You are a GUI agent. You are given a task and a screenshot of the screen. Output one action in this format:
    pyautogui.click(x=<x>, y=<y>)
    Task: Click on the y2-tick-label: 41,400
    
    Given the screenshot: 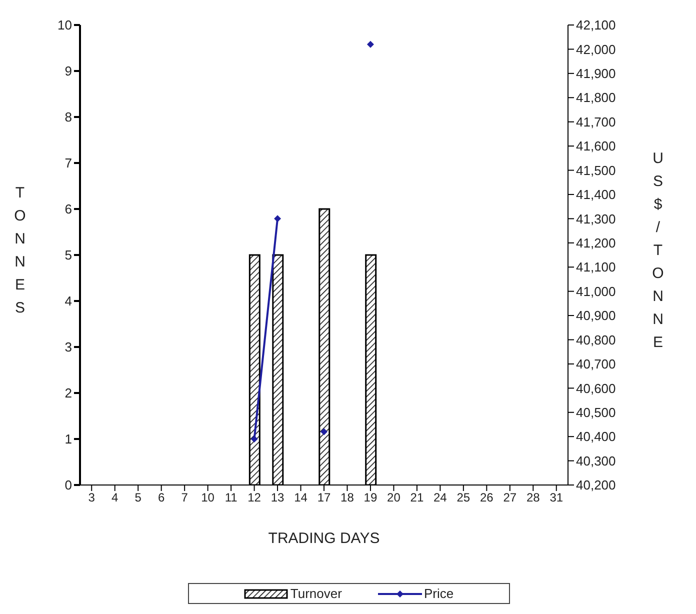 What is the action you would take?
    pyautogui.click(x=596, y=194)
    